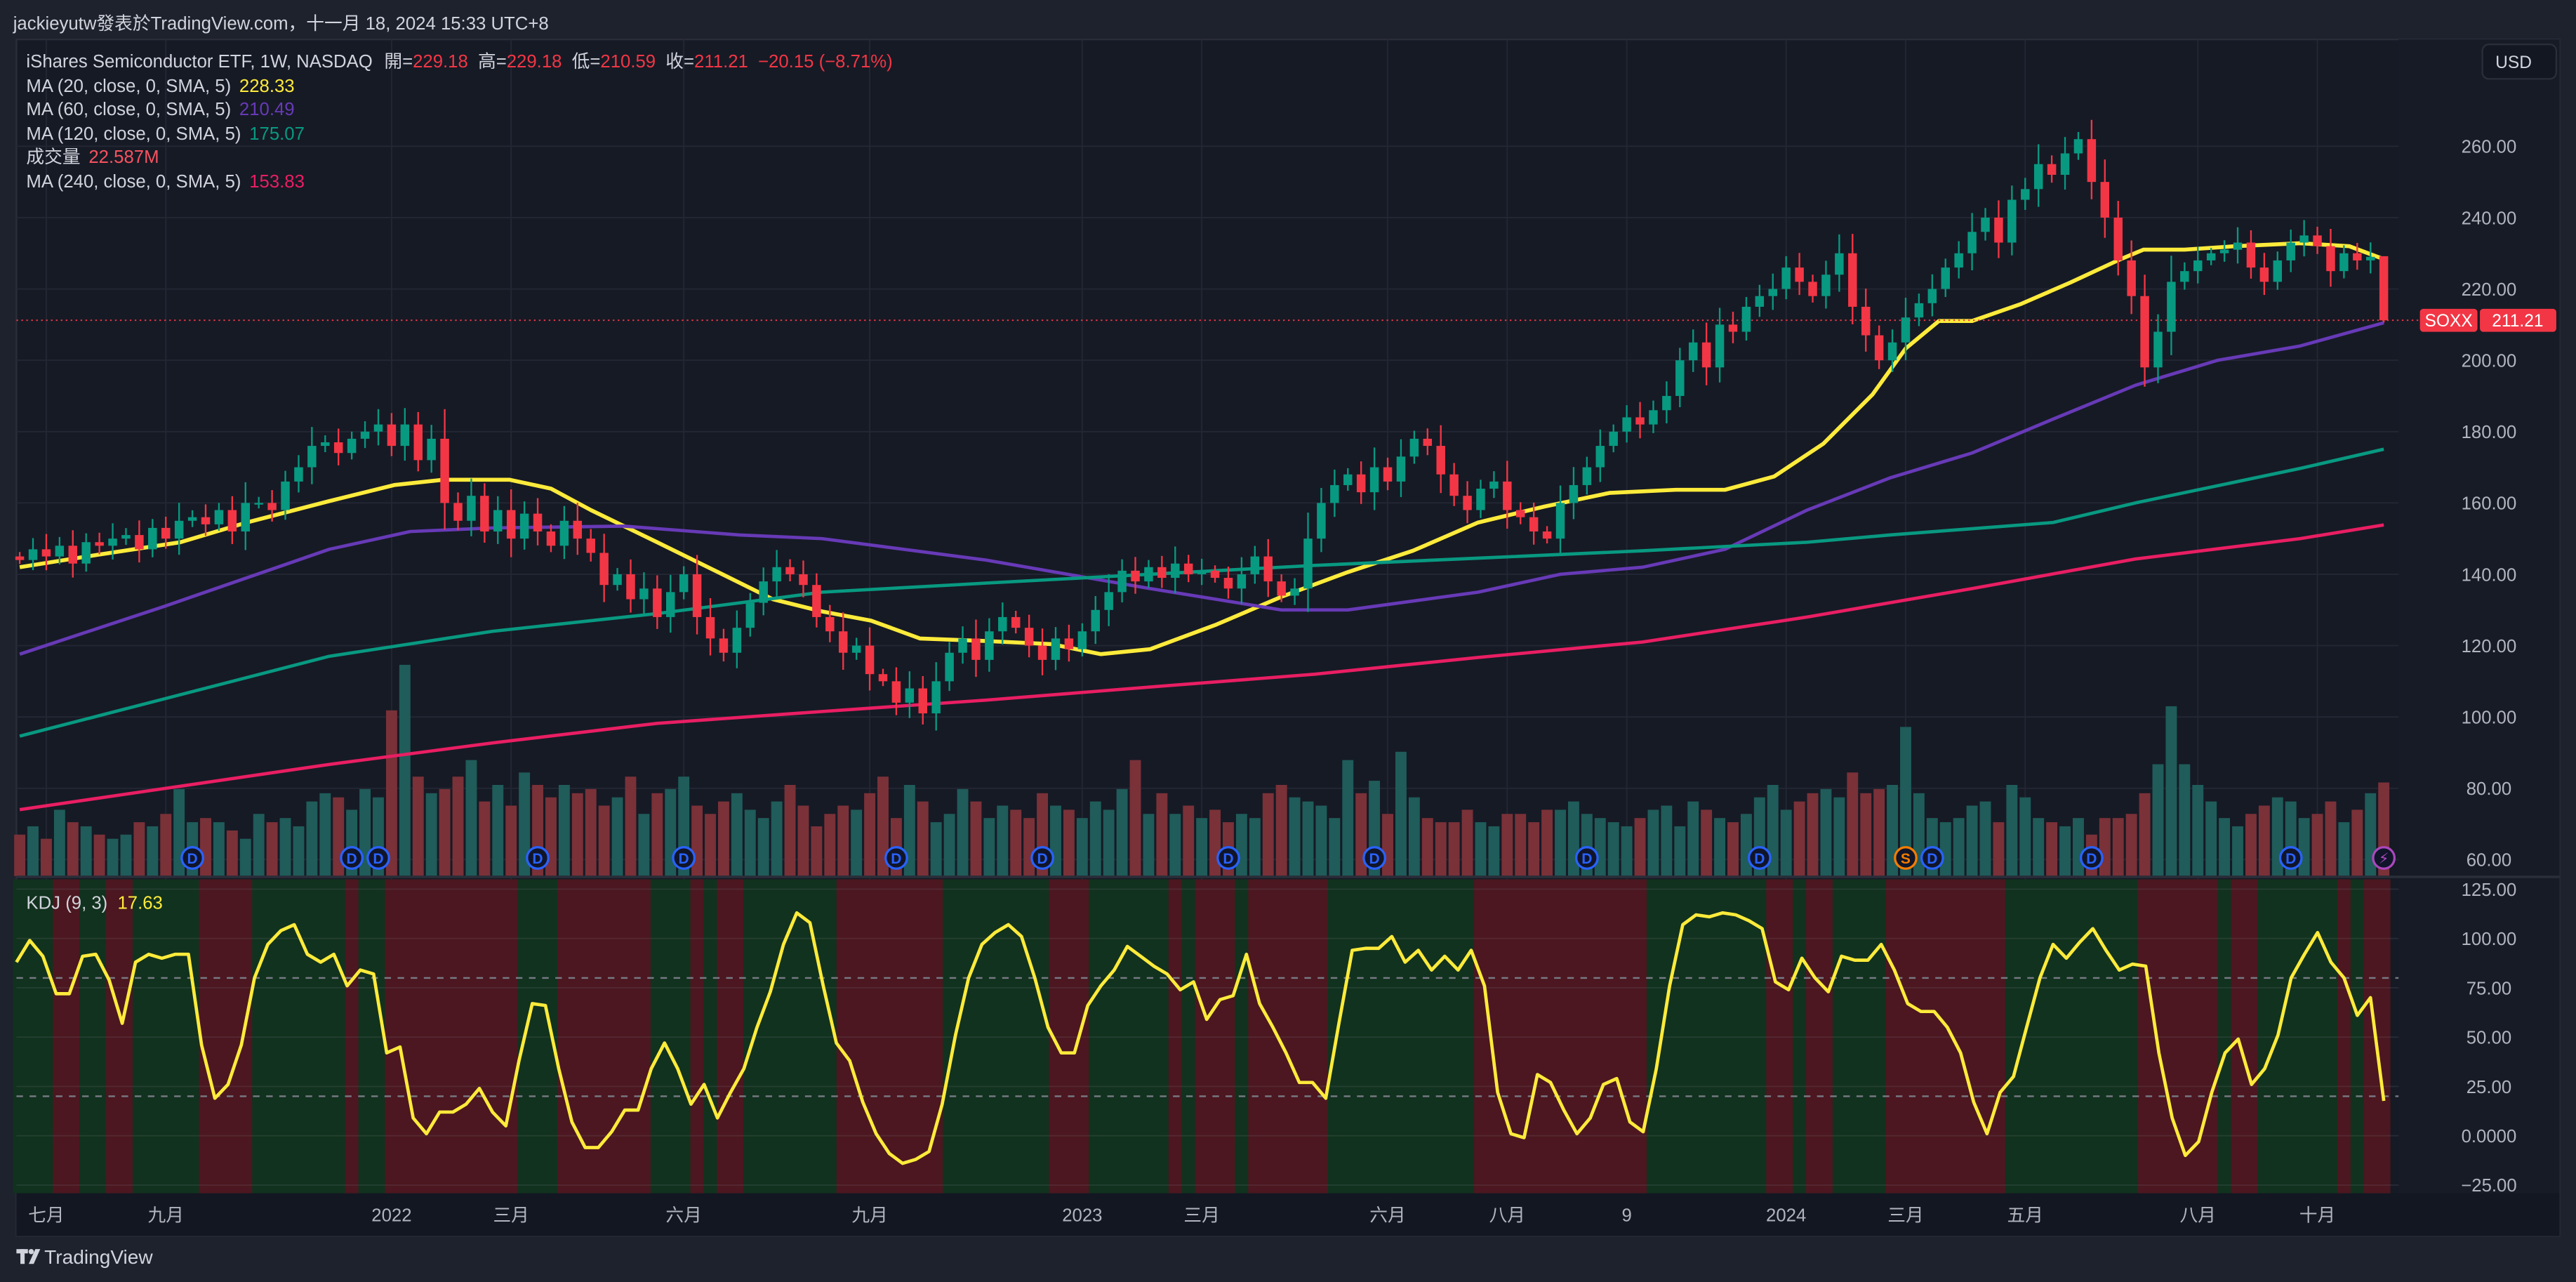 This screenshot has width=2576, height=1282. Describe the element at coordinates (2490, 575) in the screenshot. I see `price-tick-label: 140.00` at that location.